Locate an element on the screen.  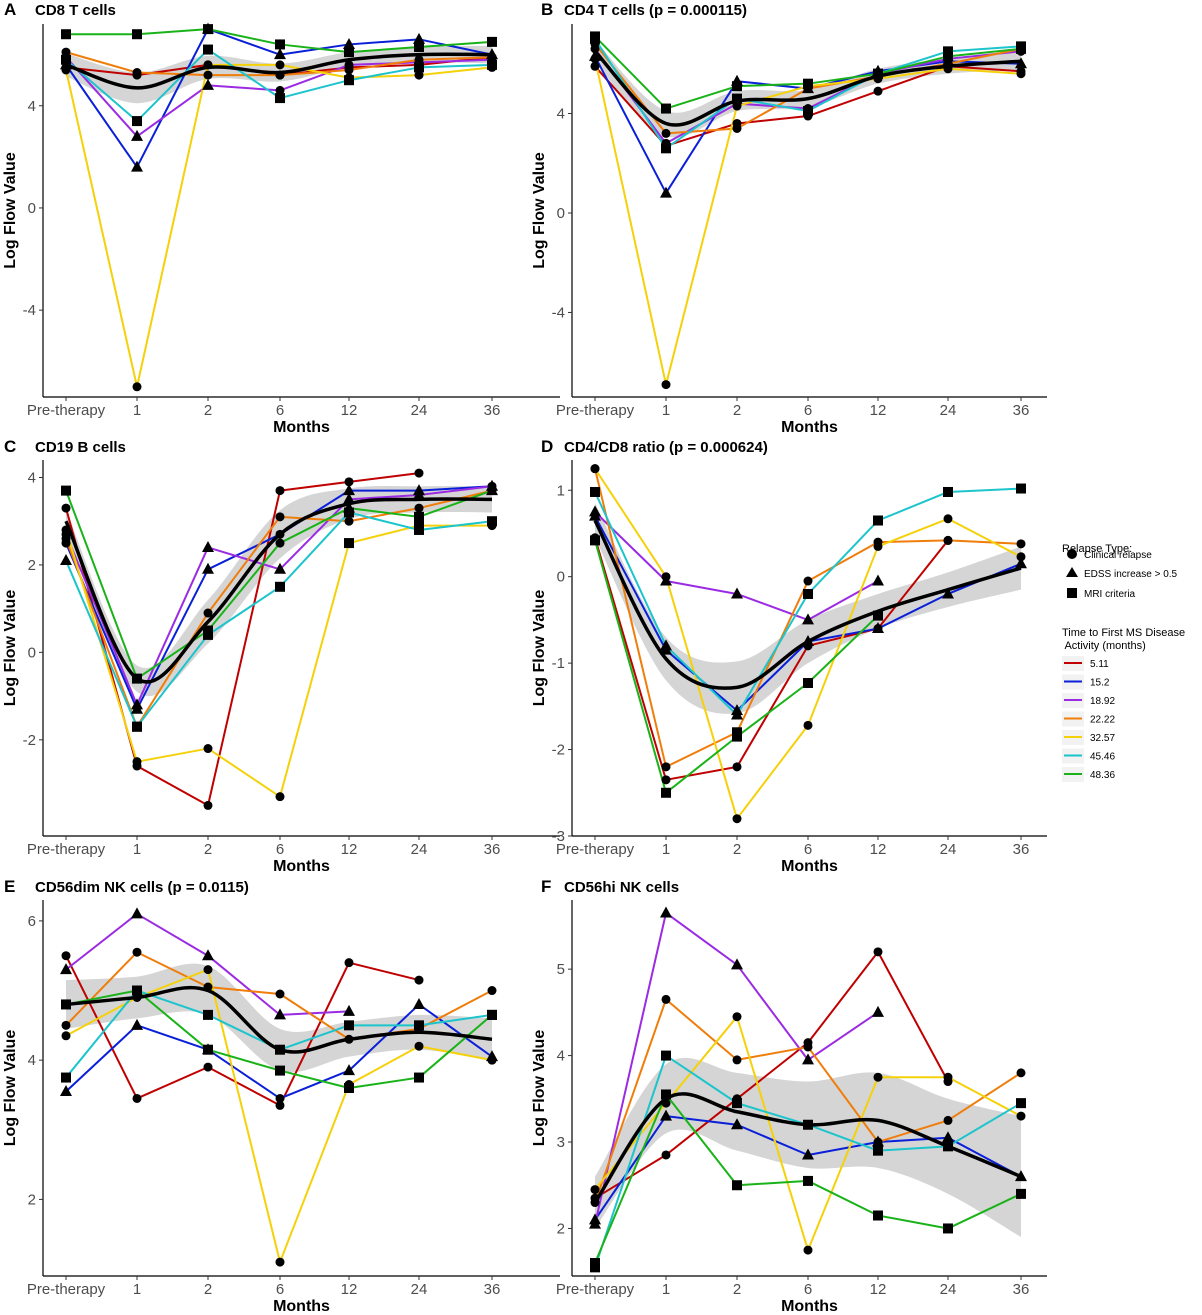
legend-item-clinical-relapse: Clinical relapse is located at coordinates (1109, 555).